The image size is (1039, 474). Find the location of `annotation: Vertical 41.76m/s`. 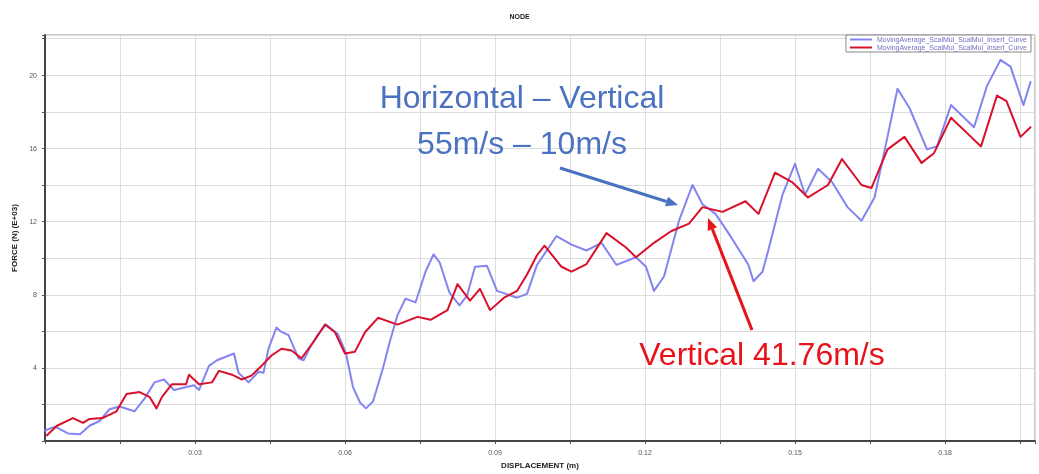

annotation: Vertical 41.76m/s is located at coordinates (762, 354).